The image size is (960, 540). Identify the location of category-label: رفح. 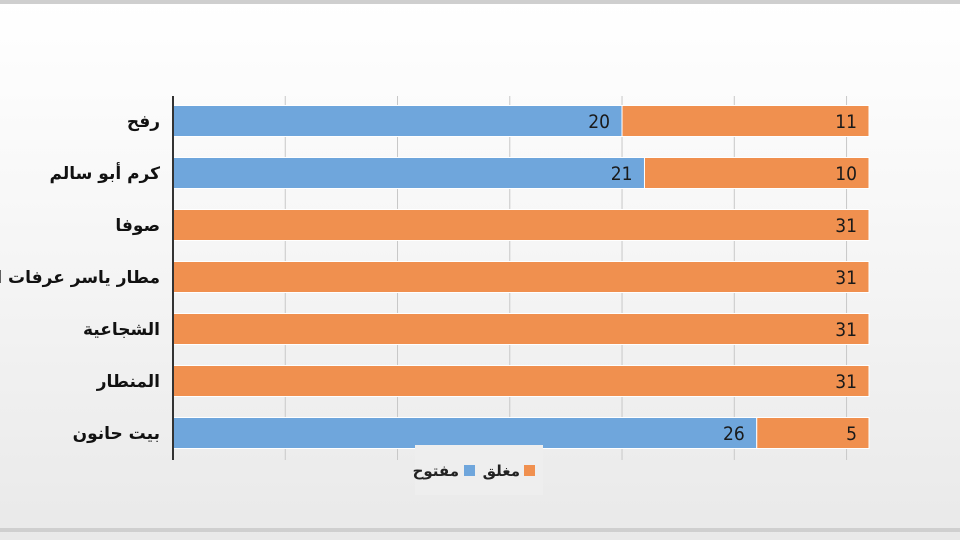
(143, 122).